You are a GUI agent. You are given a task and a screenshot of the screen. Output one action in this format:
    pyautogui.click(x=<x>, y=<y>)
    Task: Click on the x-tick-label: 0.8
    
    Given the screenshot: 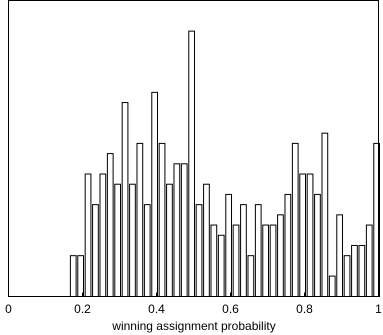 What is the action you would take?
    pyautogui.click(x=304, y=309)
    